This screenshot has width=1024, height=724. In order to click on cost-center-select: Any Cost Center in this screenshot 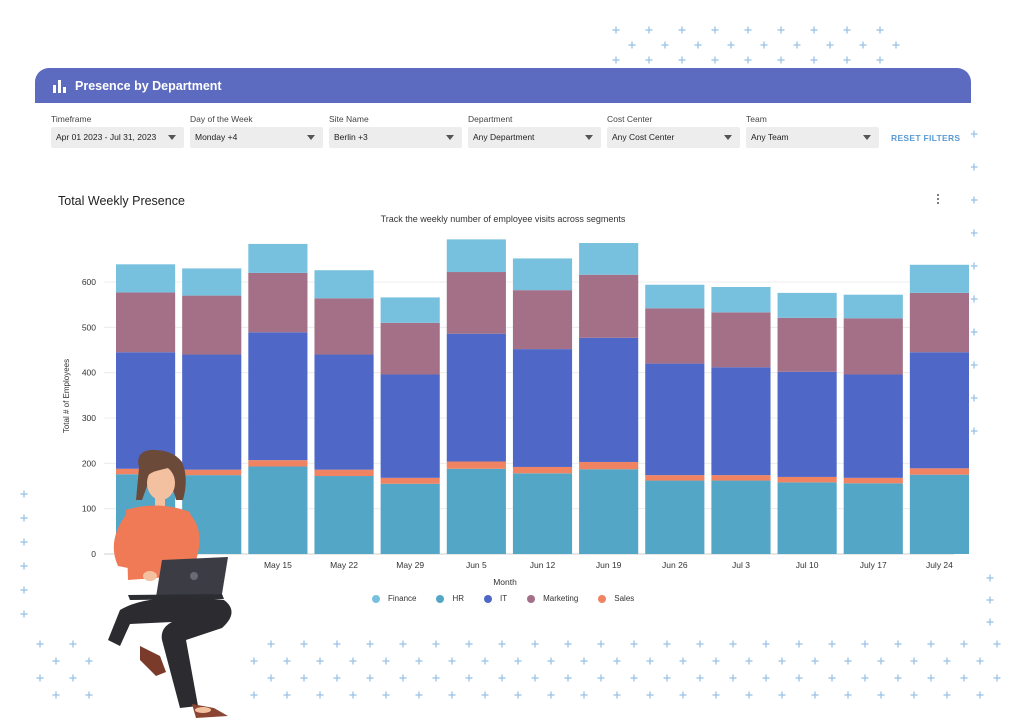, I will do `click(673, 137)`.